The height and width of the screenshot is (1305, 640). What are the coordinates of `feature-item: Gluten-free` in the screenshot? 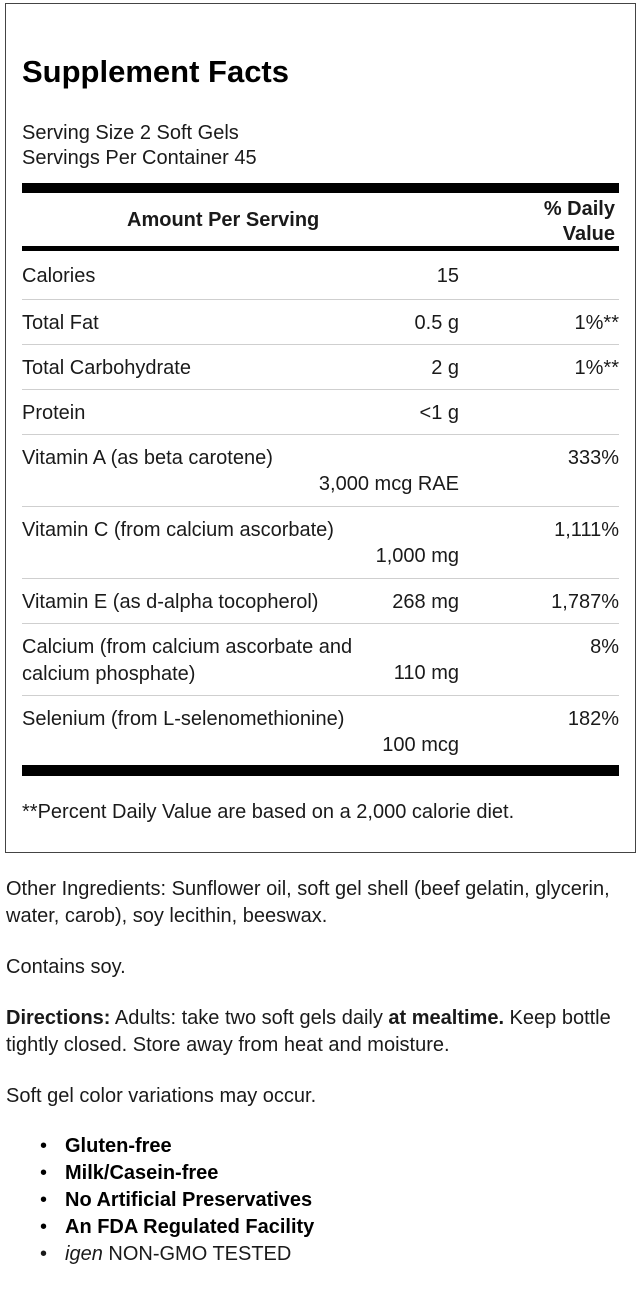 It's located at (318, 1146).